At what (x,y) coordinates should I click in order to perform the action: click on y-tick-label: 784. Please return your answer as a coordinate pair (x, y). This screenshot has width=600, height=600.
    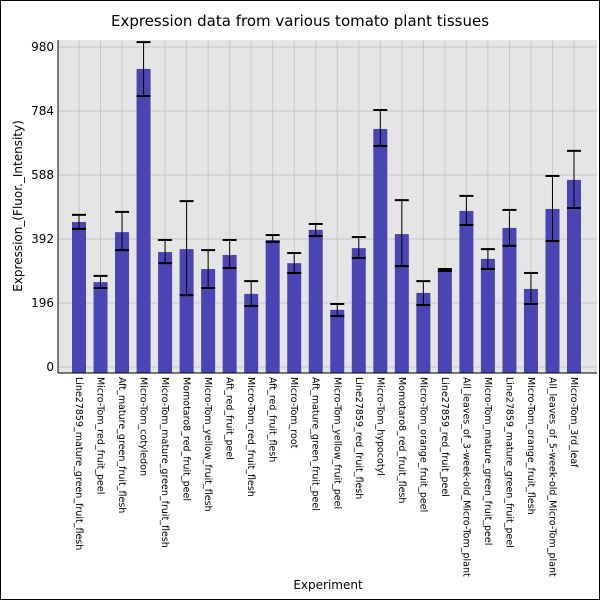
    Looking at the image, I should click on (42, 111).